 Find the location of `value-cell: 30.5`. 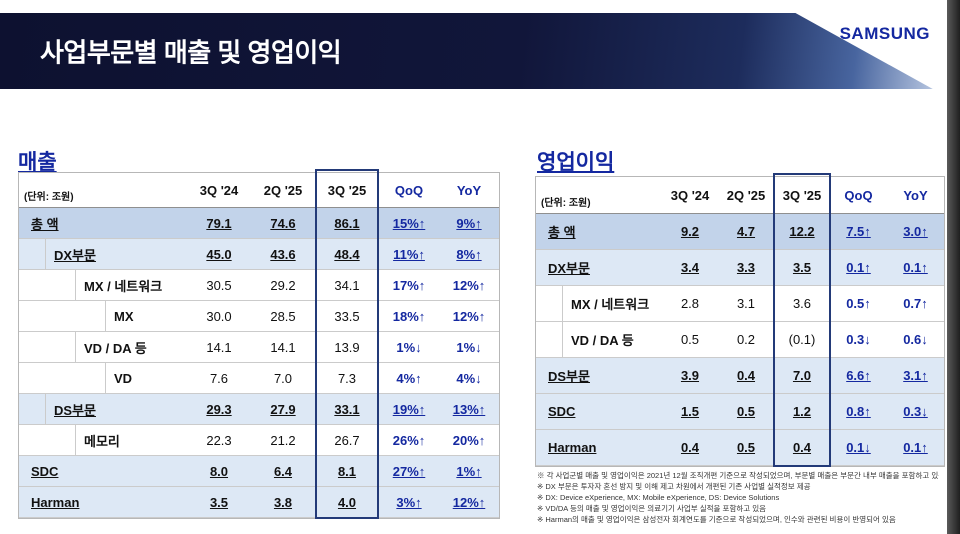

value-cell: 30.5 is located at coordinates (219, 285).